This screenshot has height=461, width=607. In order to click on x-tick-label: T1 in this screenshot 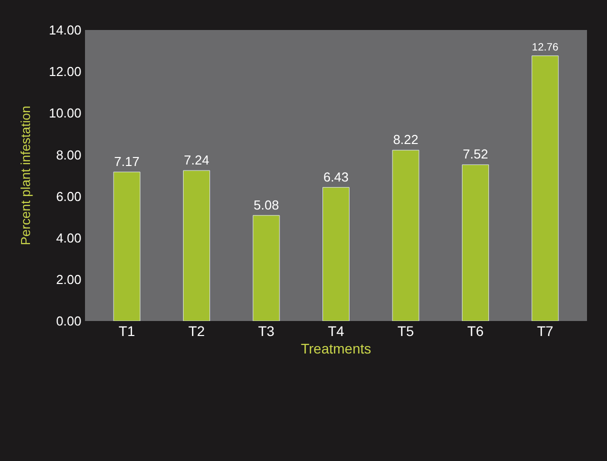, I will do `click(127, 331)`.